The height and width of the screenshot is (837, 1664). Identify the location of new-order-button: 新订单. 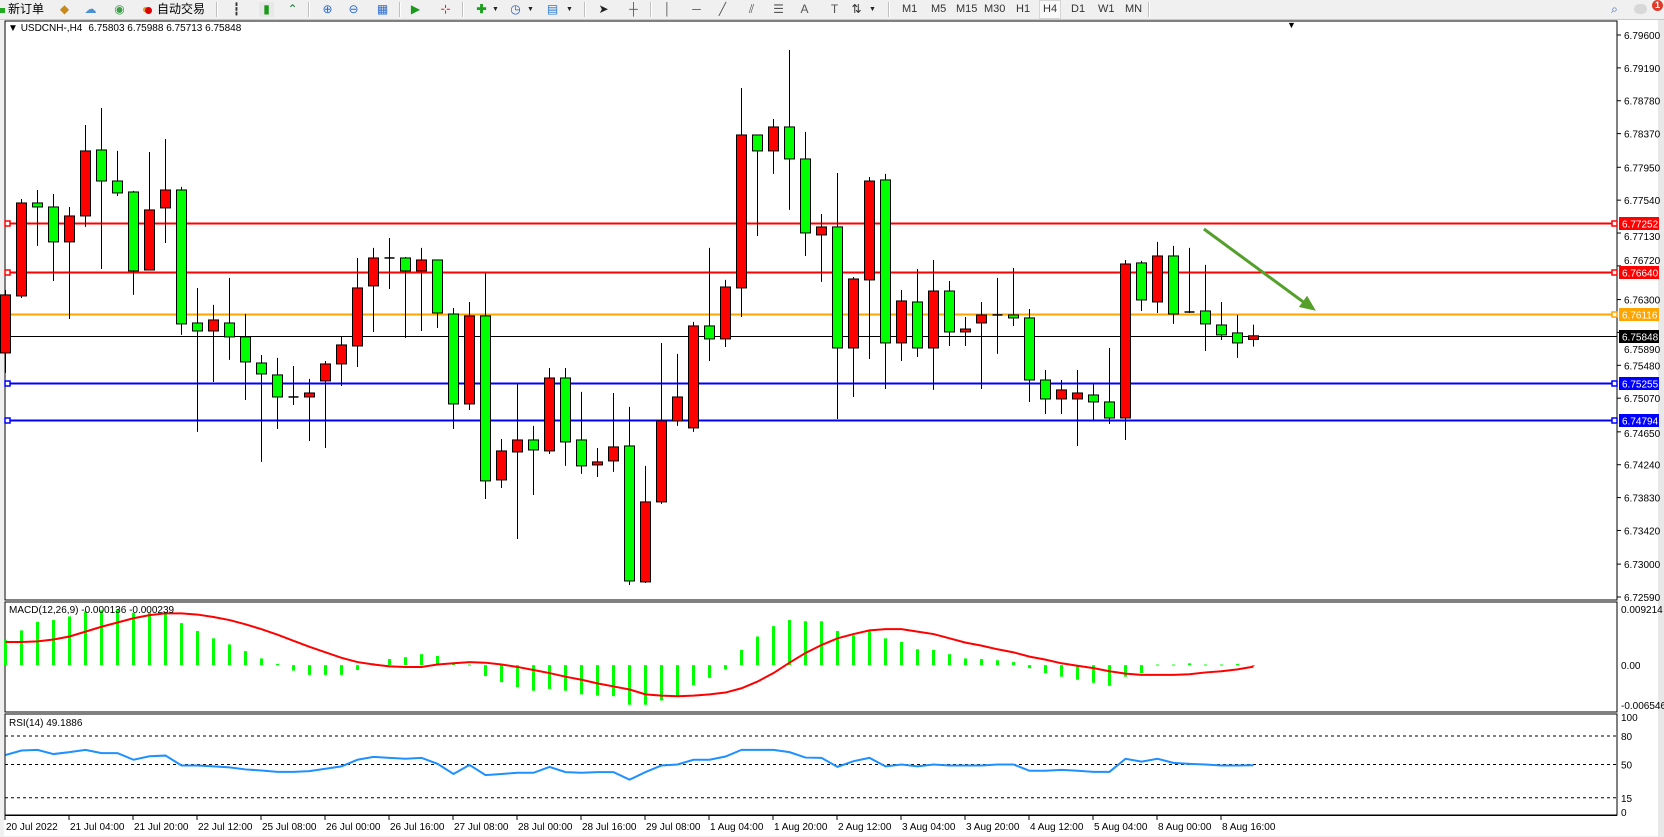
(26, 9).